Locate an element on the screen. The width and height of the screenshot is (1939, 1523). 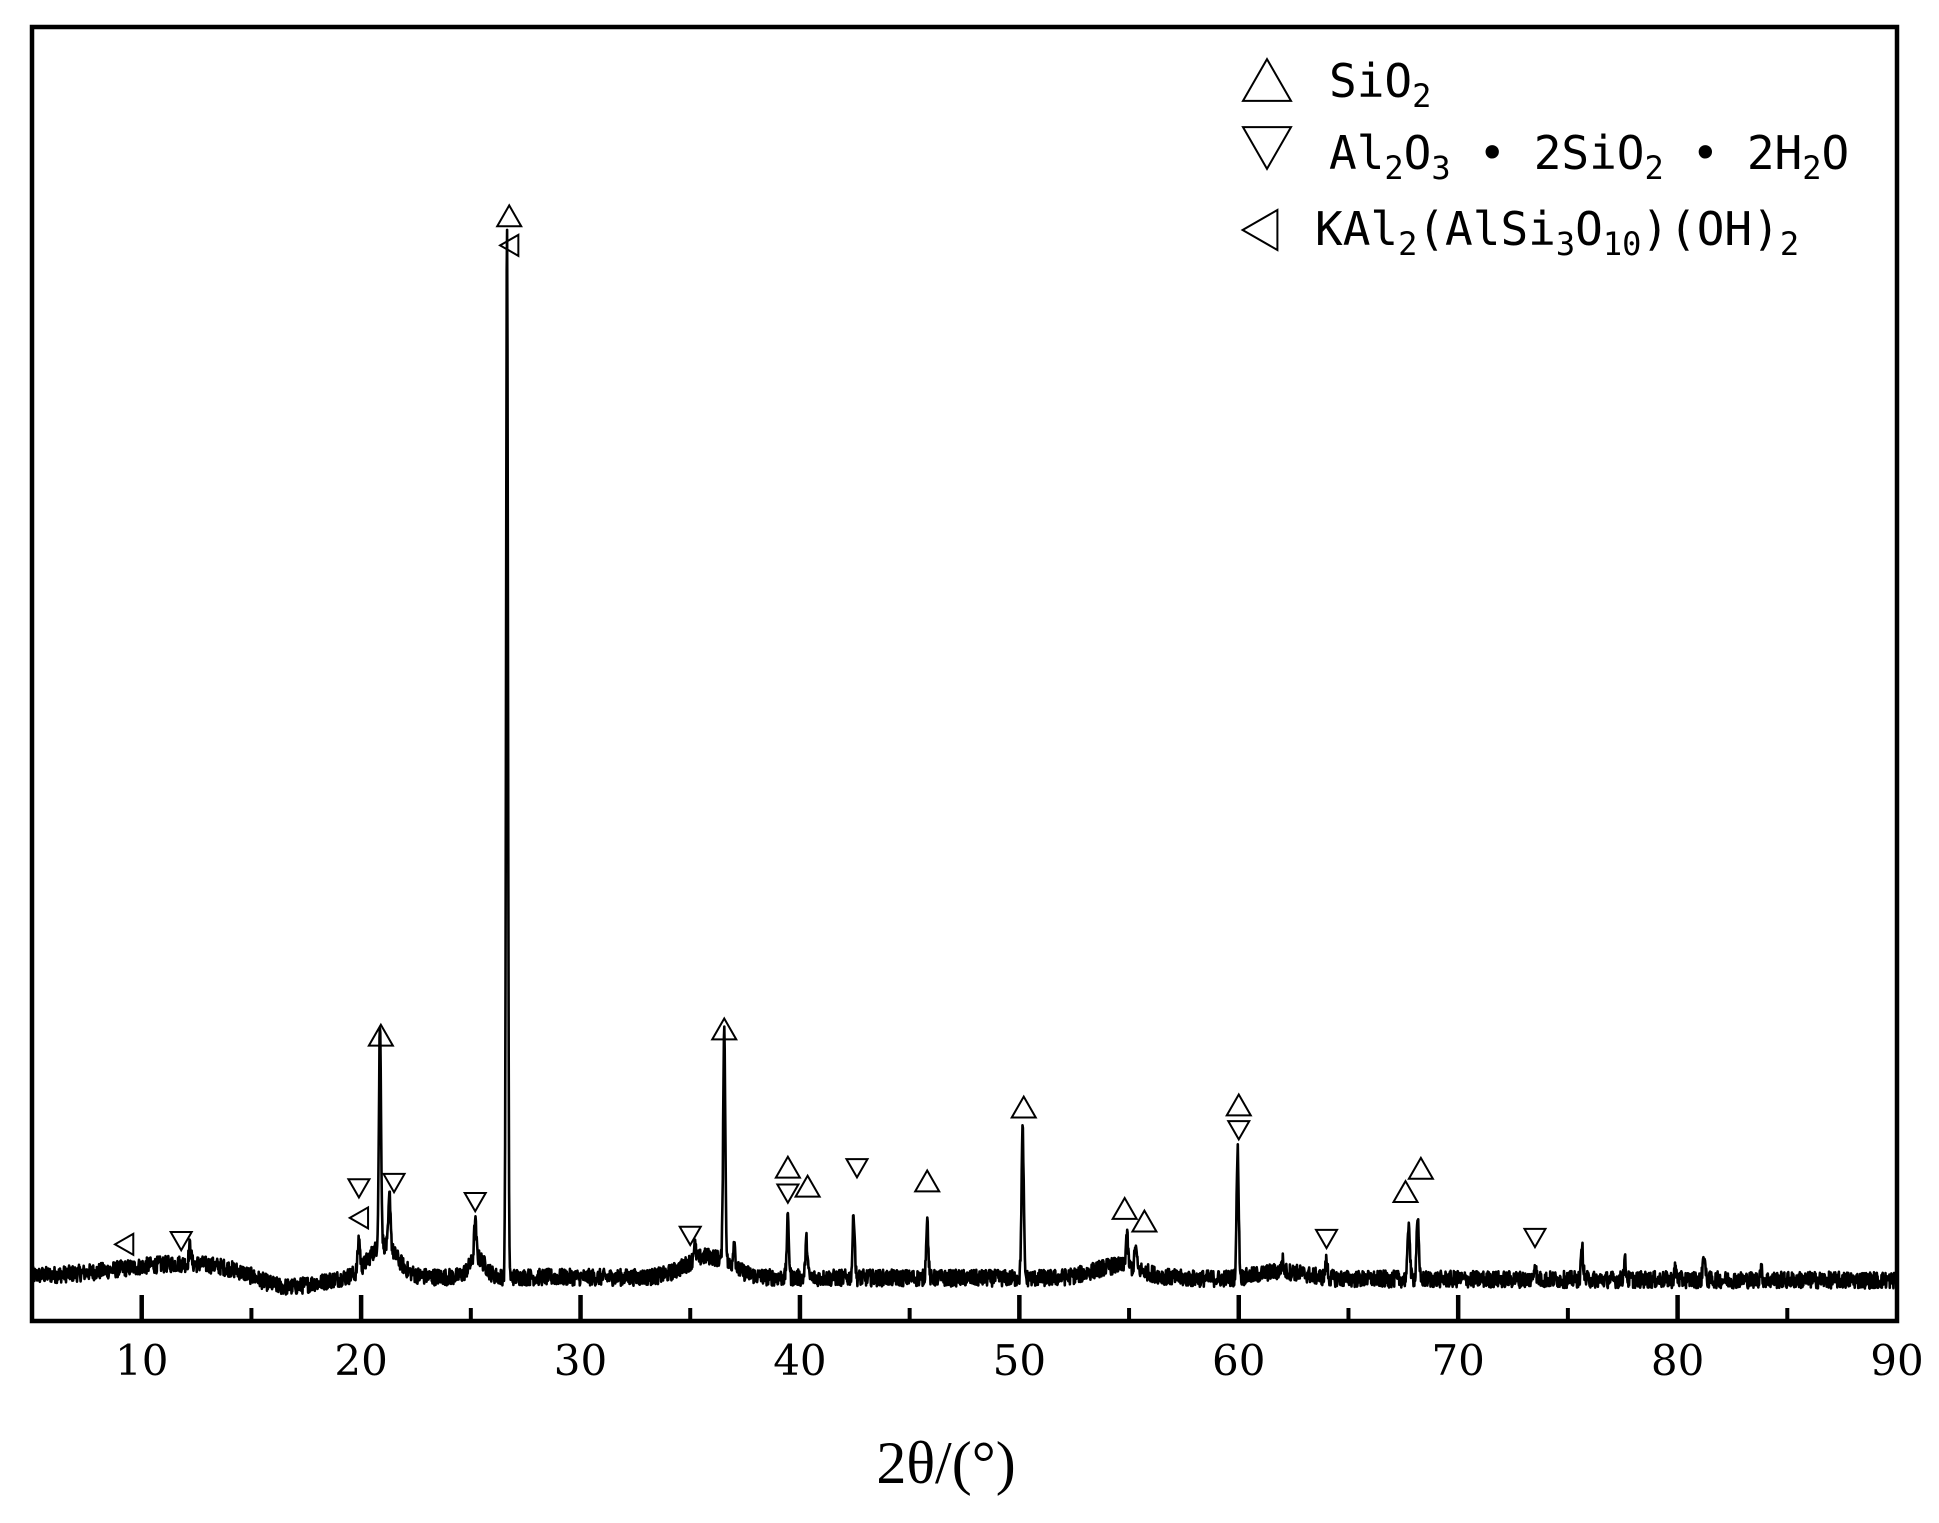
legend-item: SiO2 is located at coordinates (1336, 84).